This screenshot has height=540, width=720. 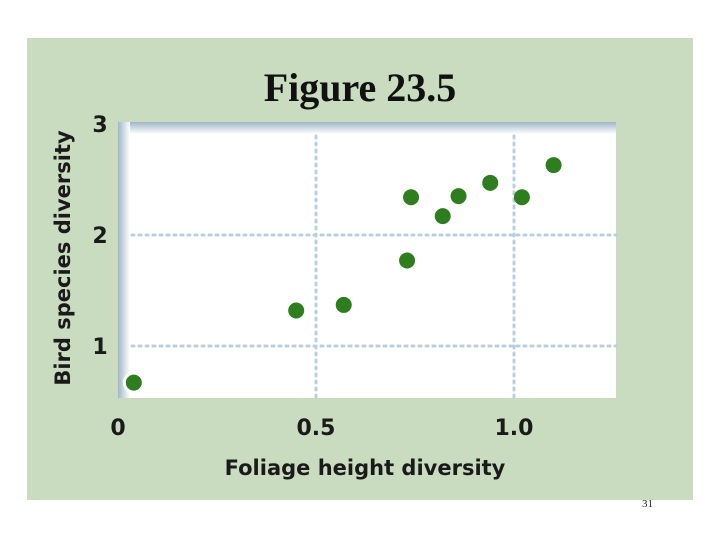 I want to click on slide-title: Figure 23.5, so click(x=360, y=88).